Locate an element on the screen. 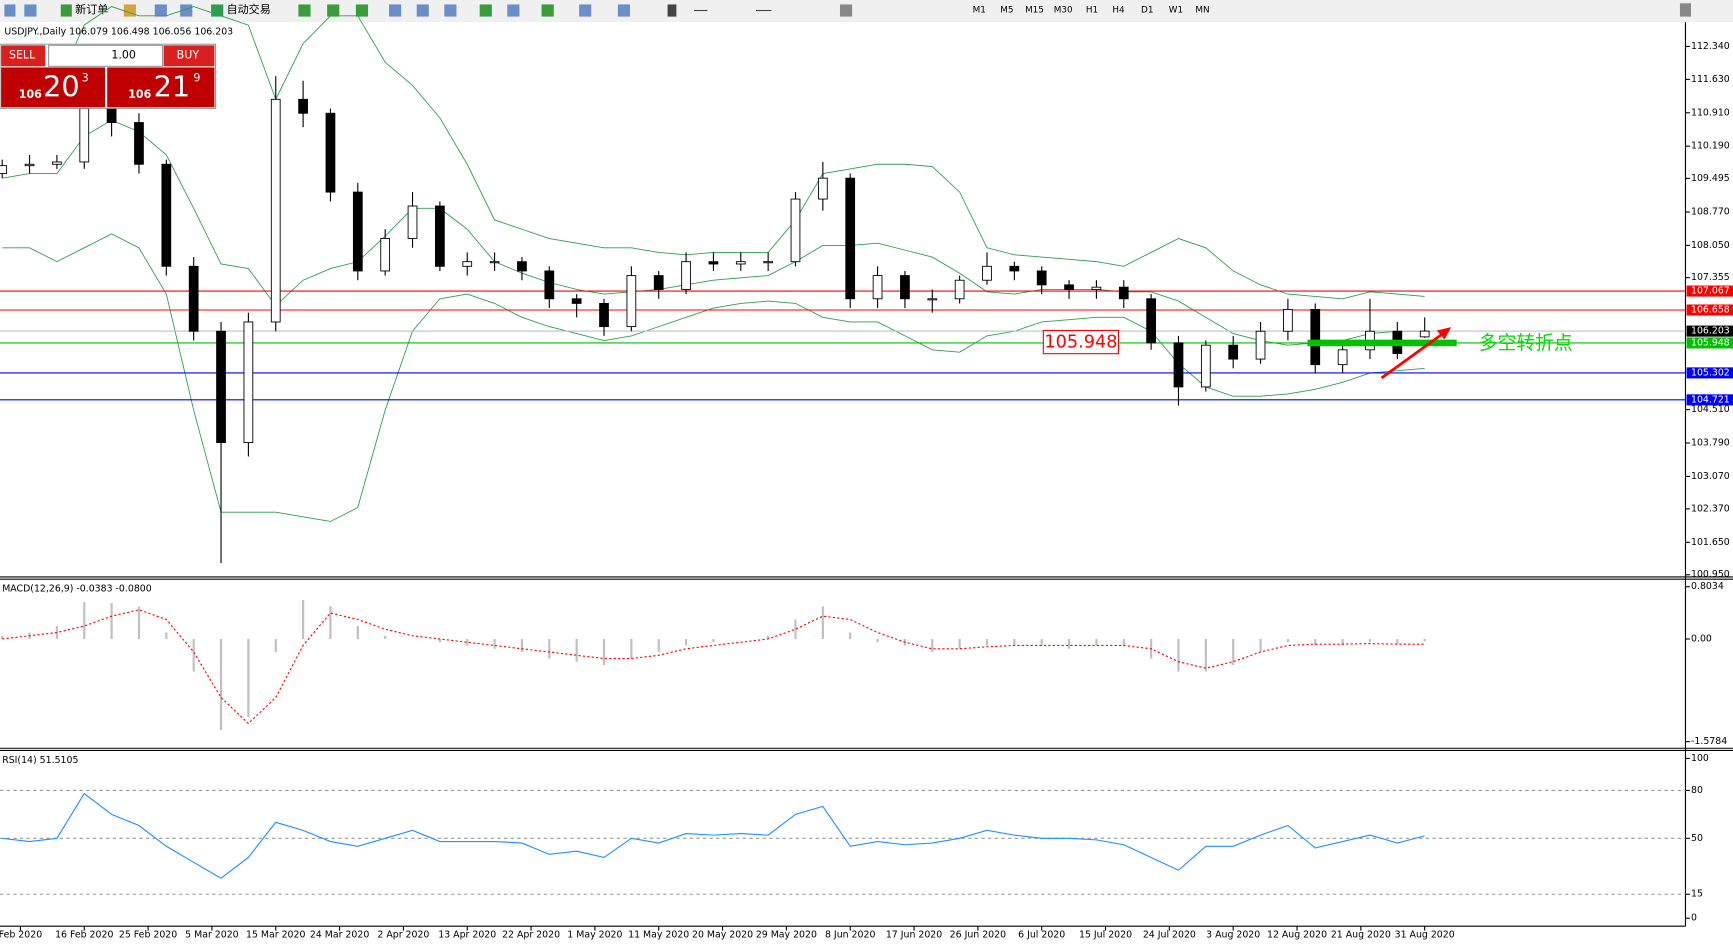  y-tick-label: 101.650 is located at coordinates (1710, 542).